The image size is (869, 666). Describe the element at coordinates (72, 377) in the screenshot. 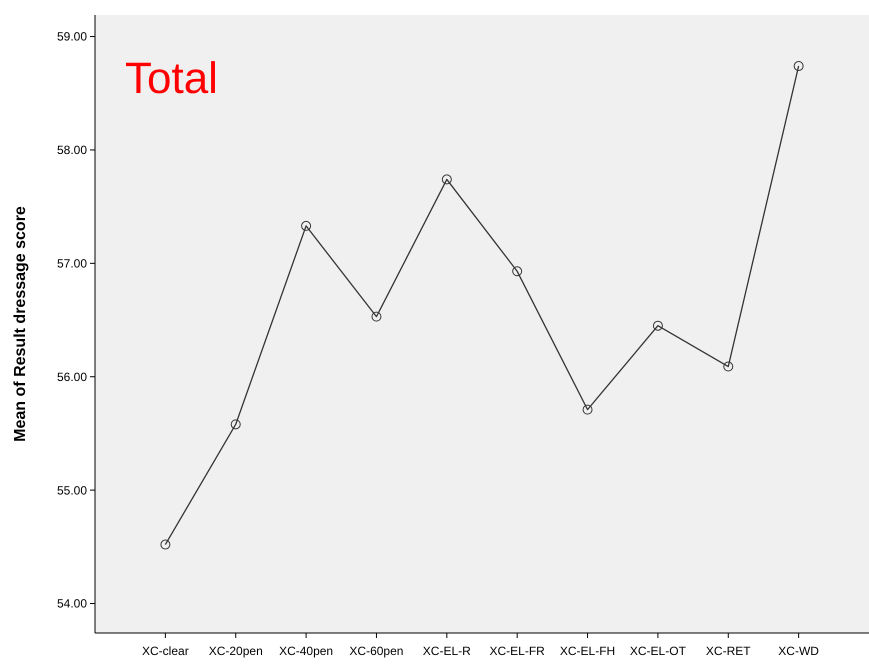

I see `y-tick-label: 56.00` at that location.